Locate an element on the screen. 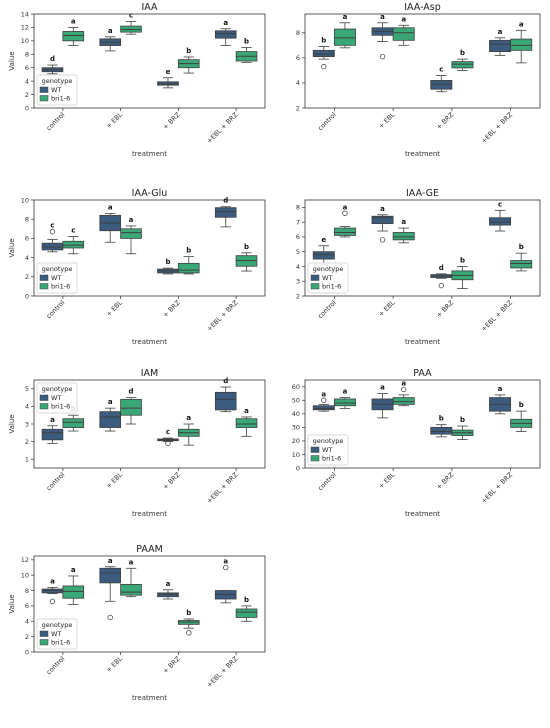 The image size is (550, 728). y-tick-label: 14 is located at coordinates (25, 14).